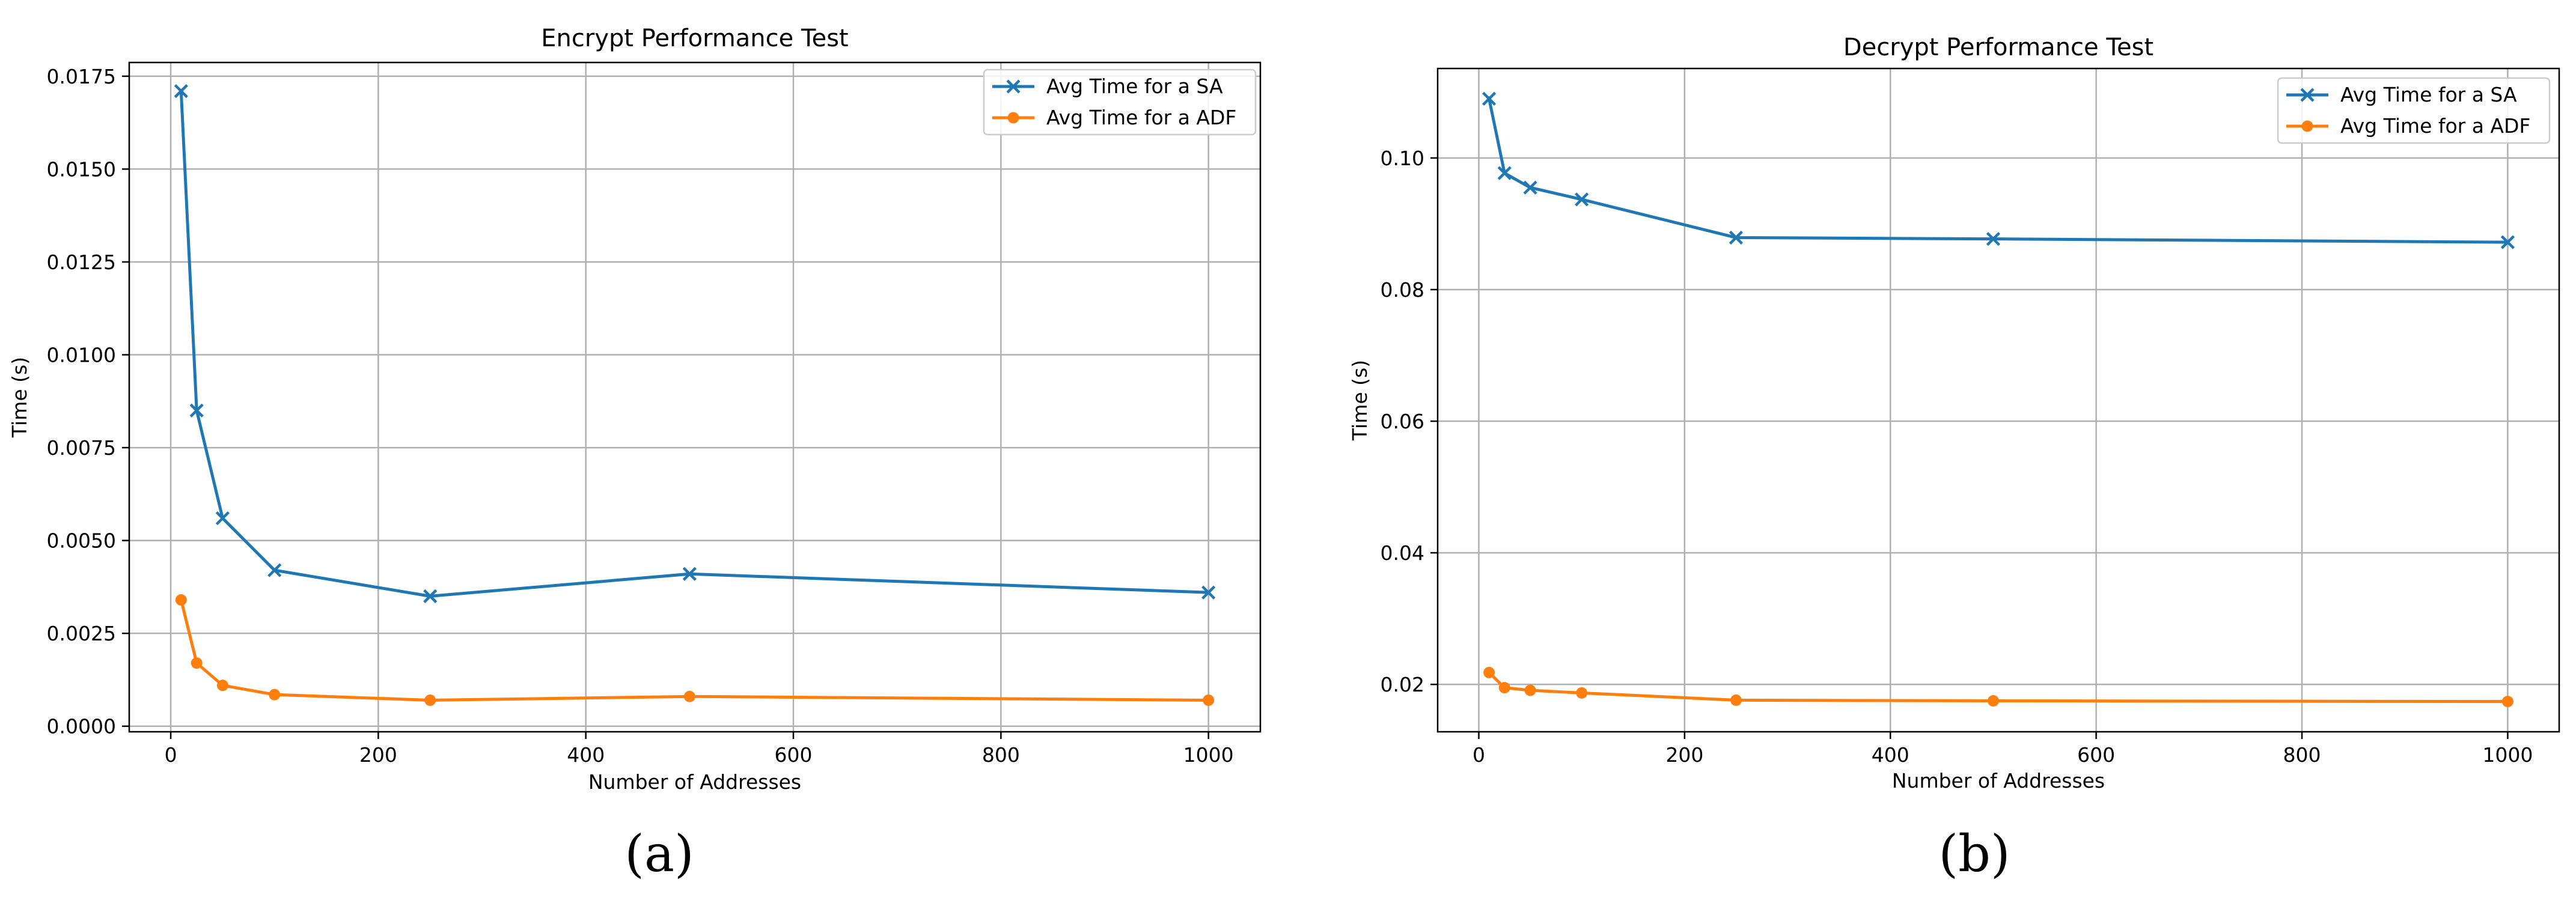 The height and width of the screenshot is (897, 2576). I want to click on y-tick-label: 0.0075, so click(81, 448).